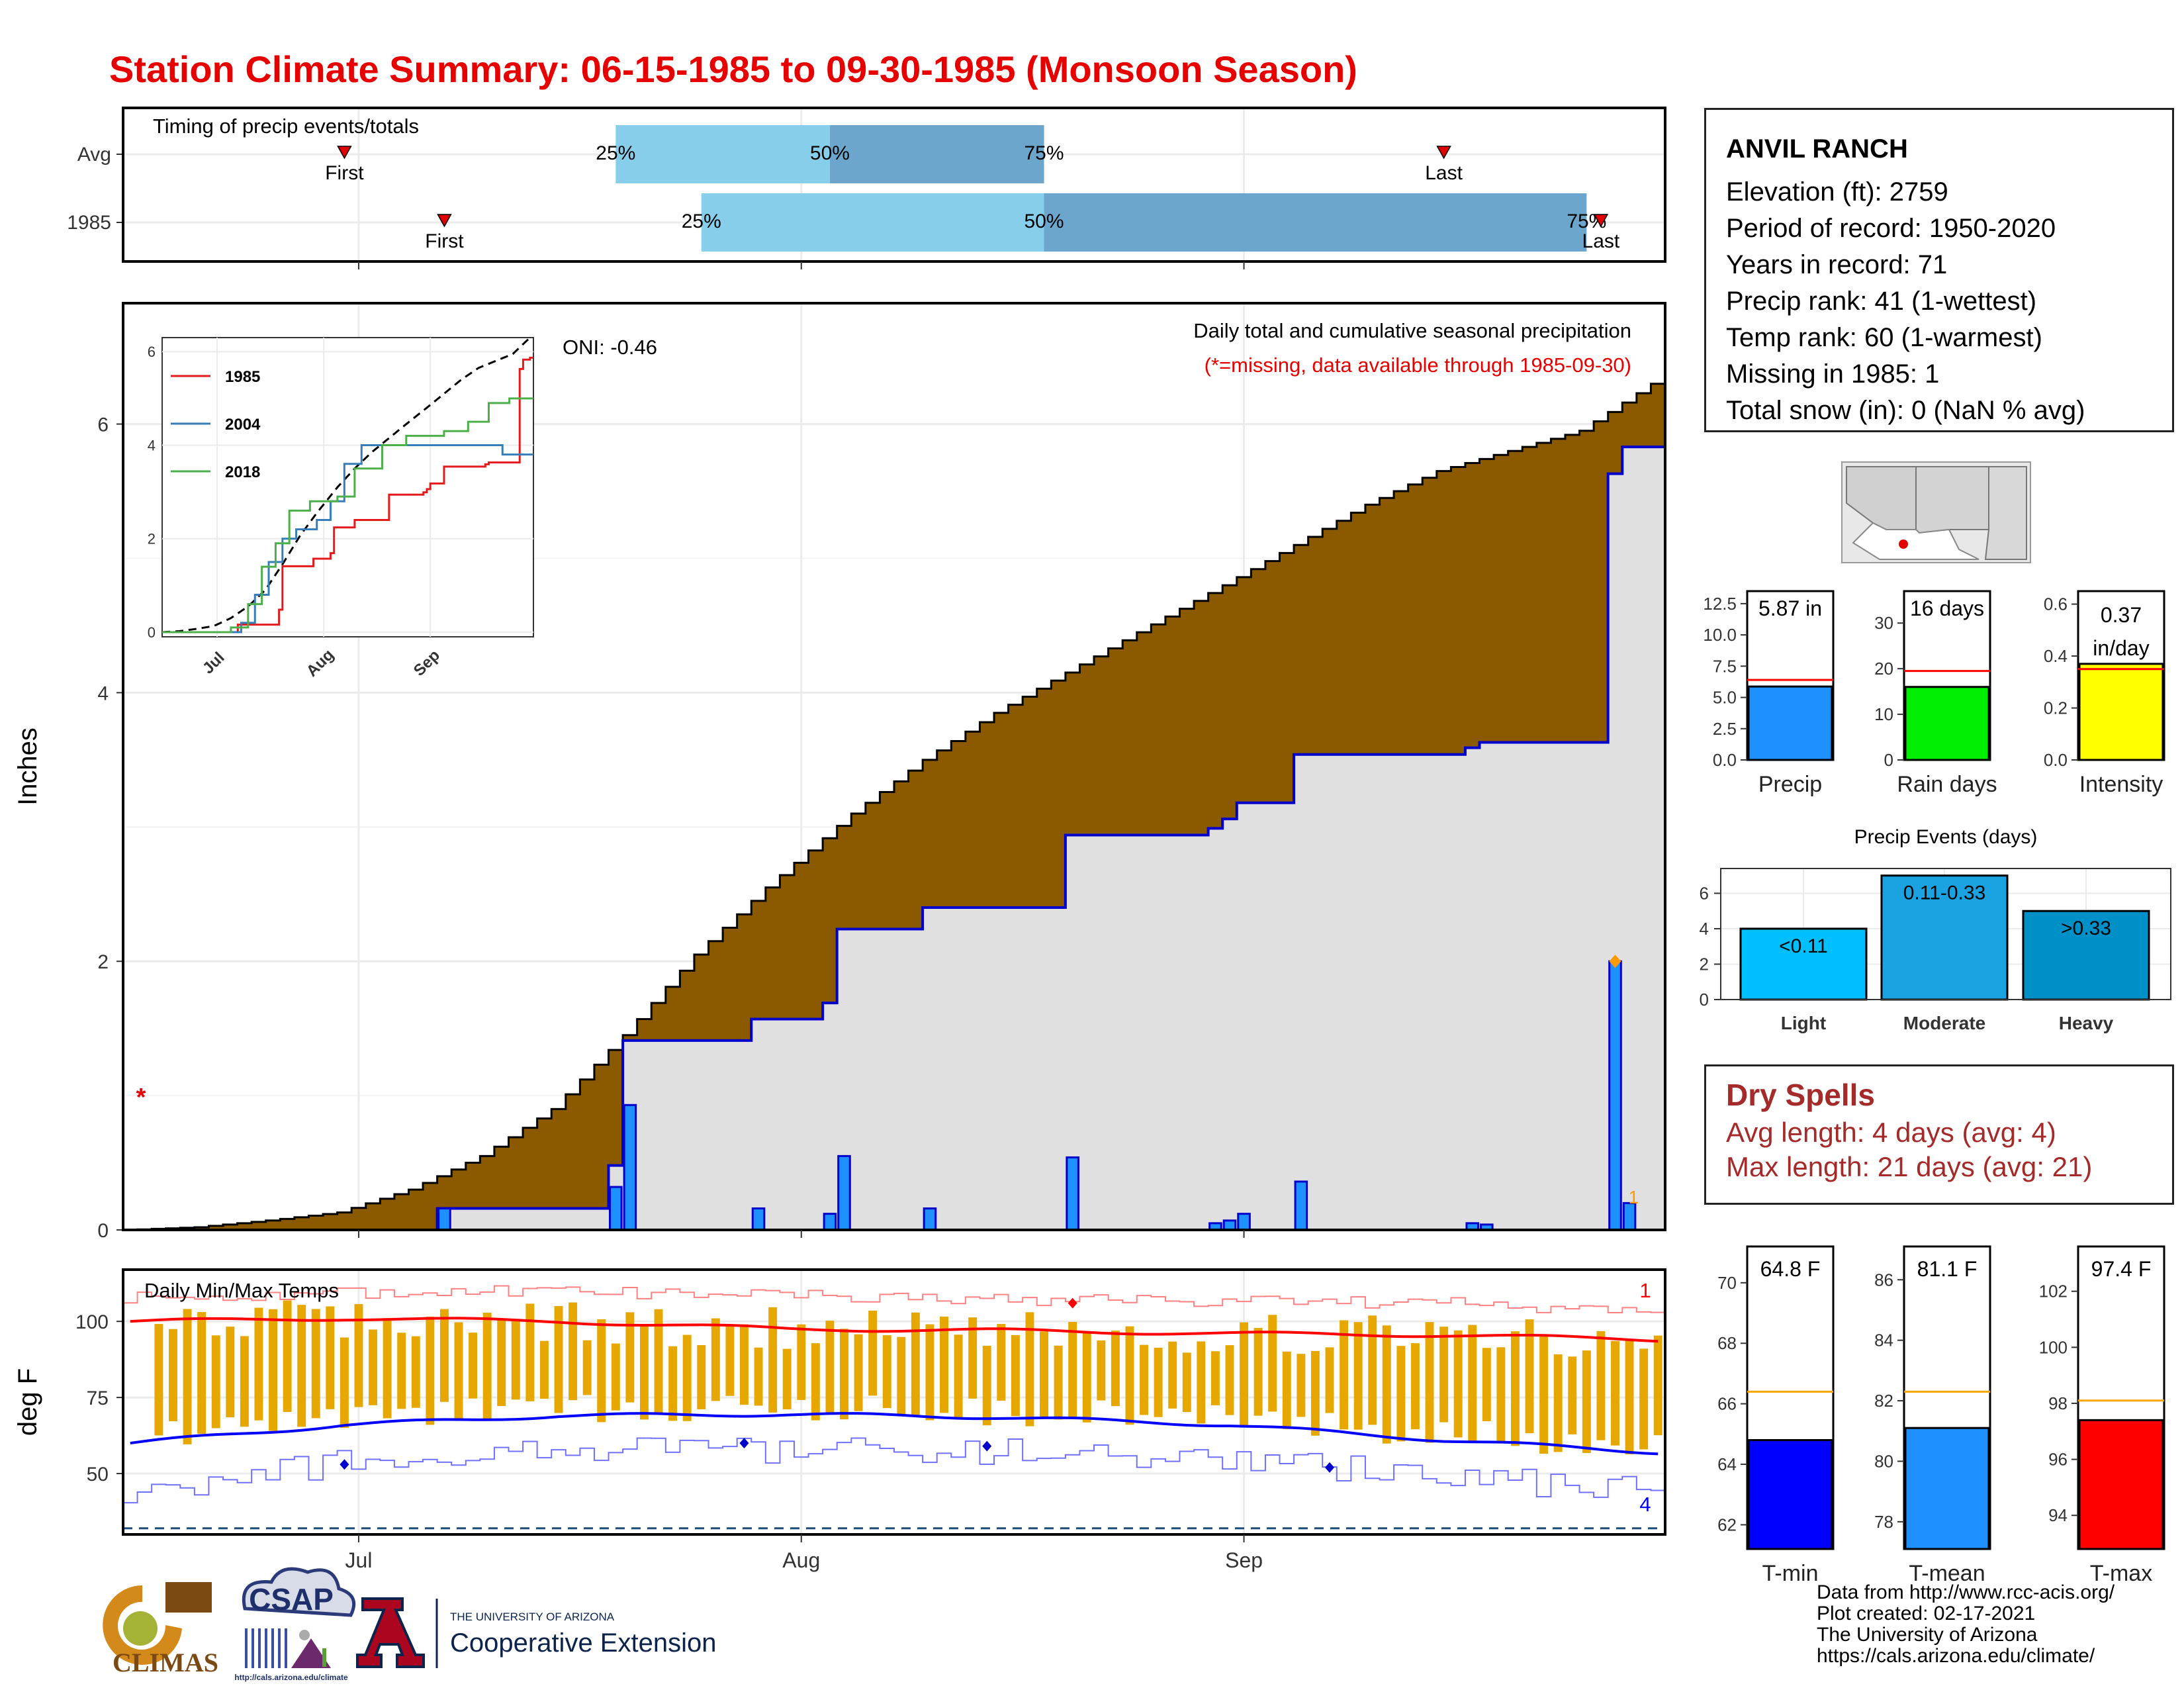 The height and width of the screenshot is (1688, 2184). I want to click on summary-temp-value: 97.4 F, so click(2121, 1269).